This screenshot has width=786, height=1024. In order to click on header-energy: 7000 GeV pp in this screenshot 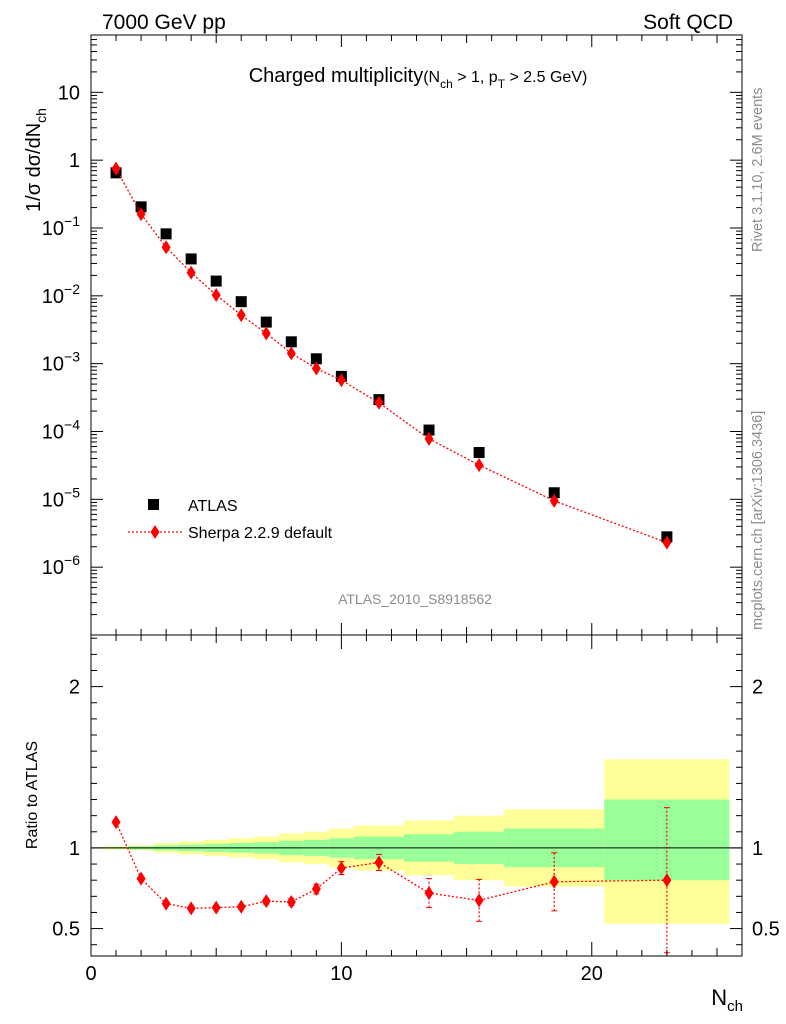, I will do `click(164, 22)`.